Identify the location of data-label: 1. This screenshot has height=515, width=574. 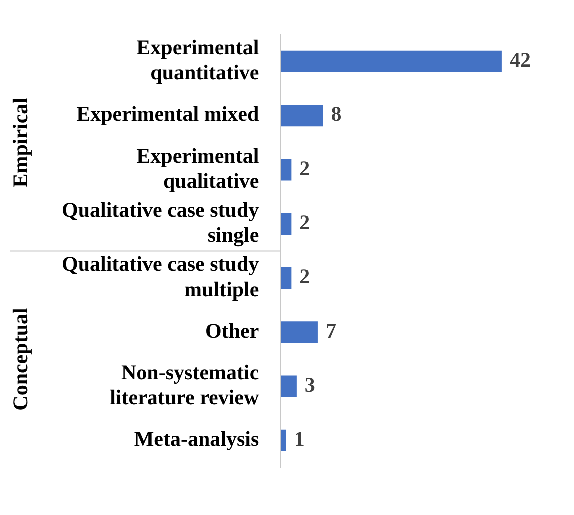
(299, 439).